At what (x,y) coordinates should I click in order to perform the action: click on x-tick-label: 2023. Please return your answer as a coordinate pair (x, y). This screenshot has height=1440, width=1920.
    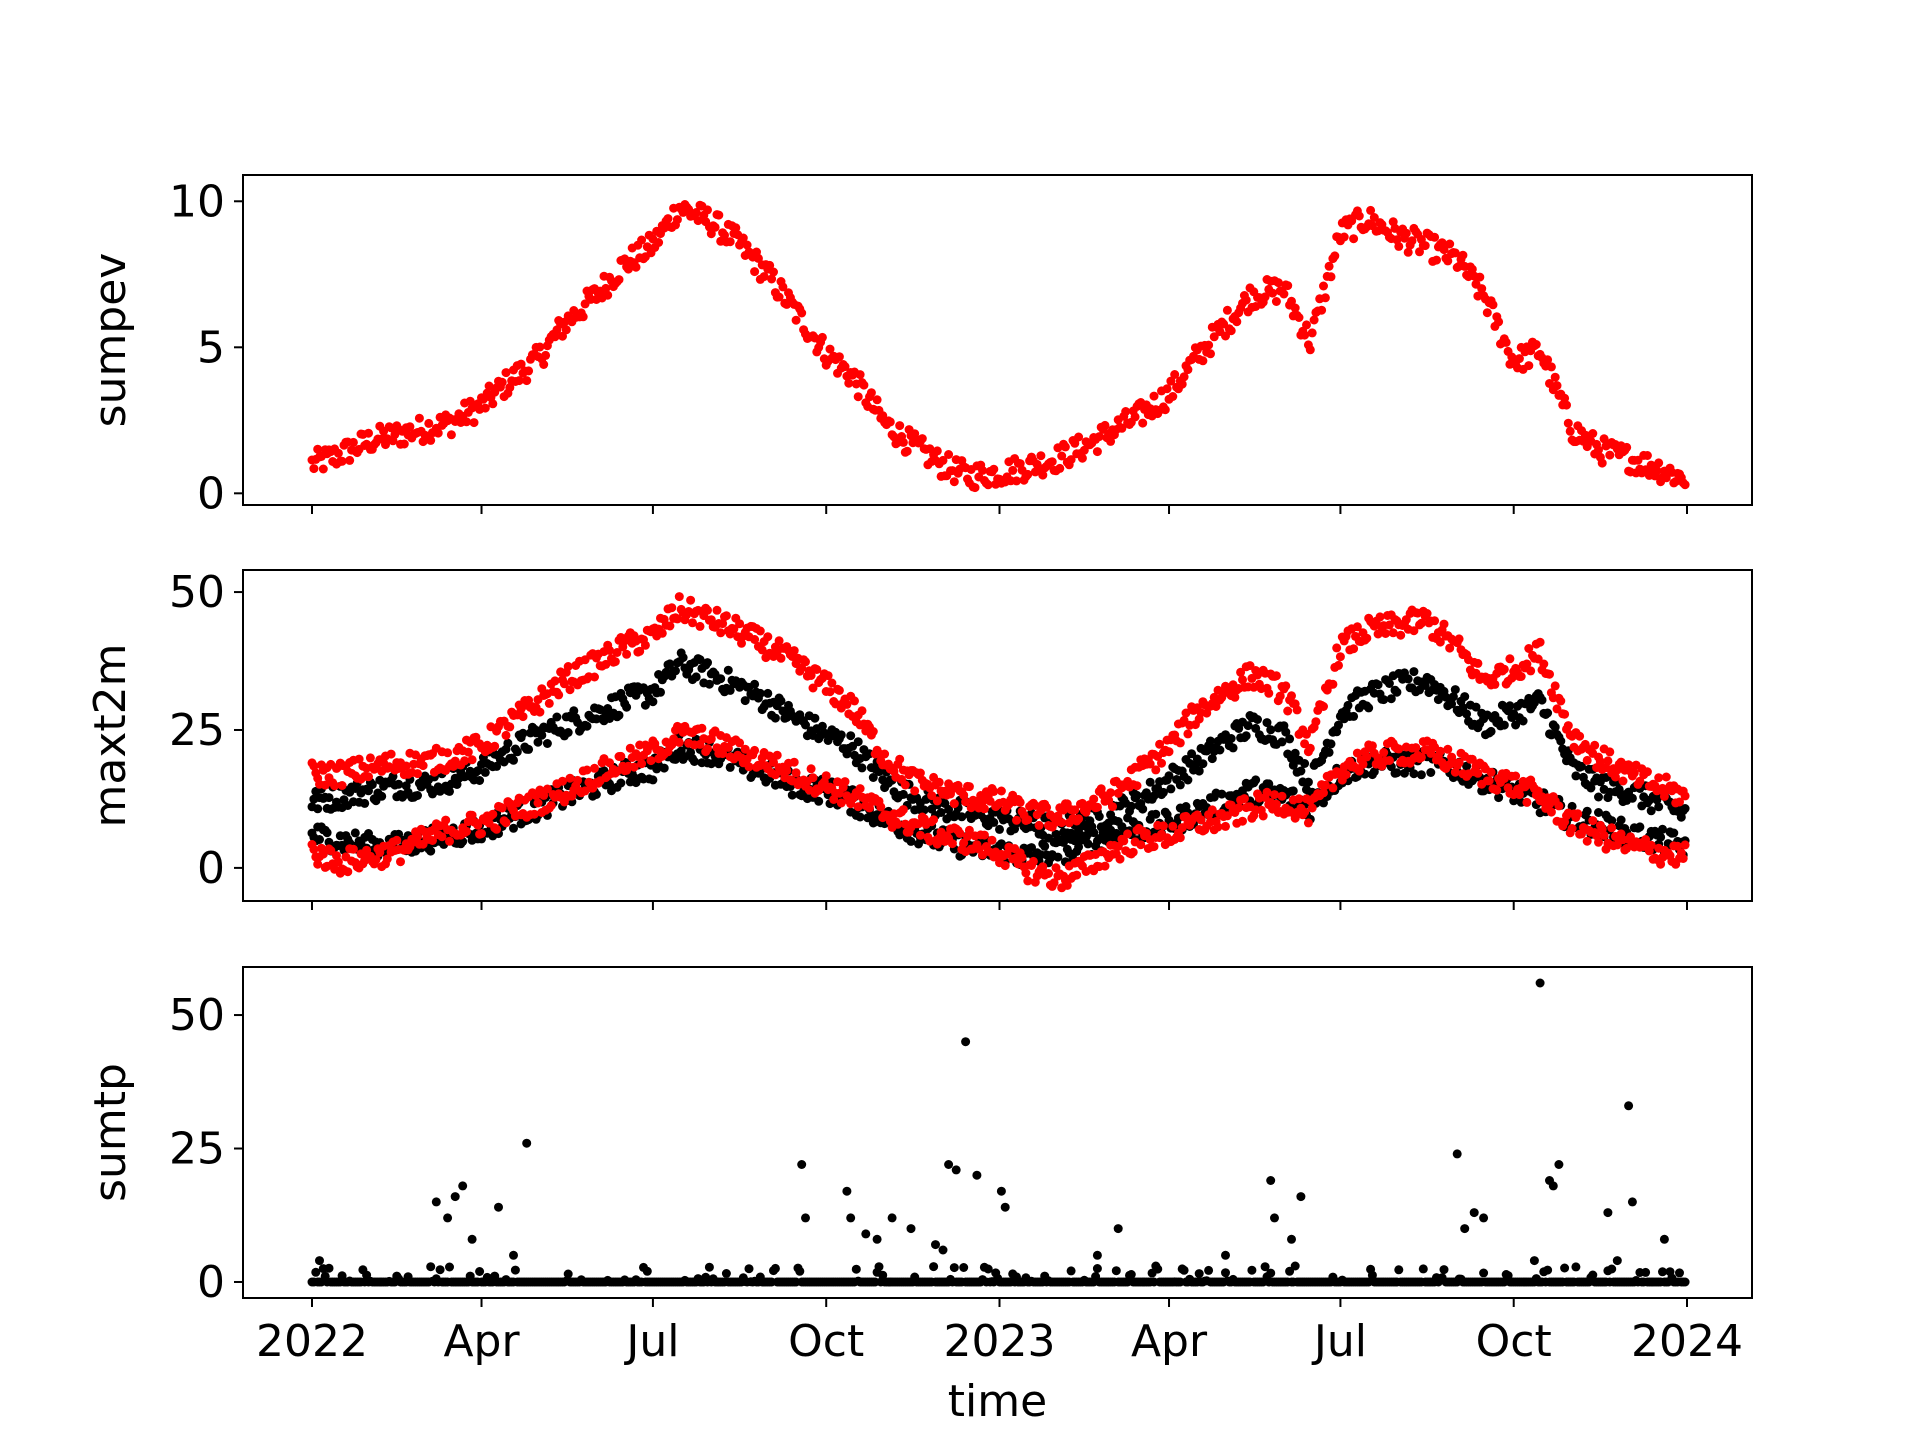
    Looking at the image, I should click on (1000, 1341).